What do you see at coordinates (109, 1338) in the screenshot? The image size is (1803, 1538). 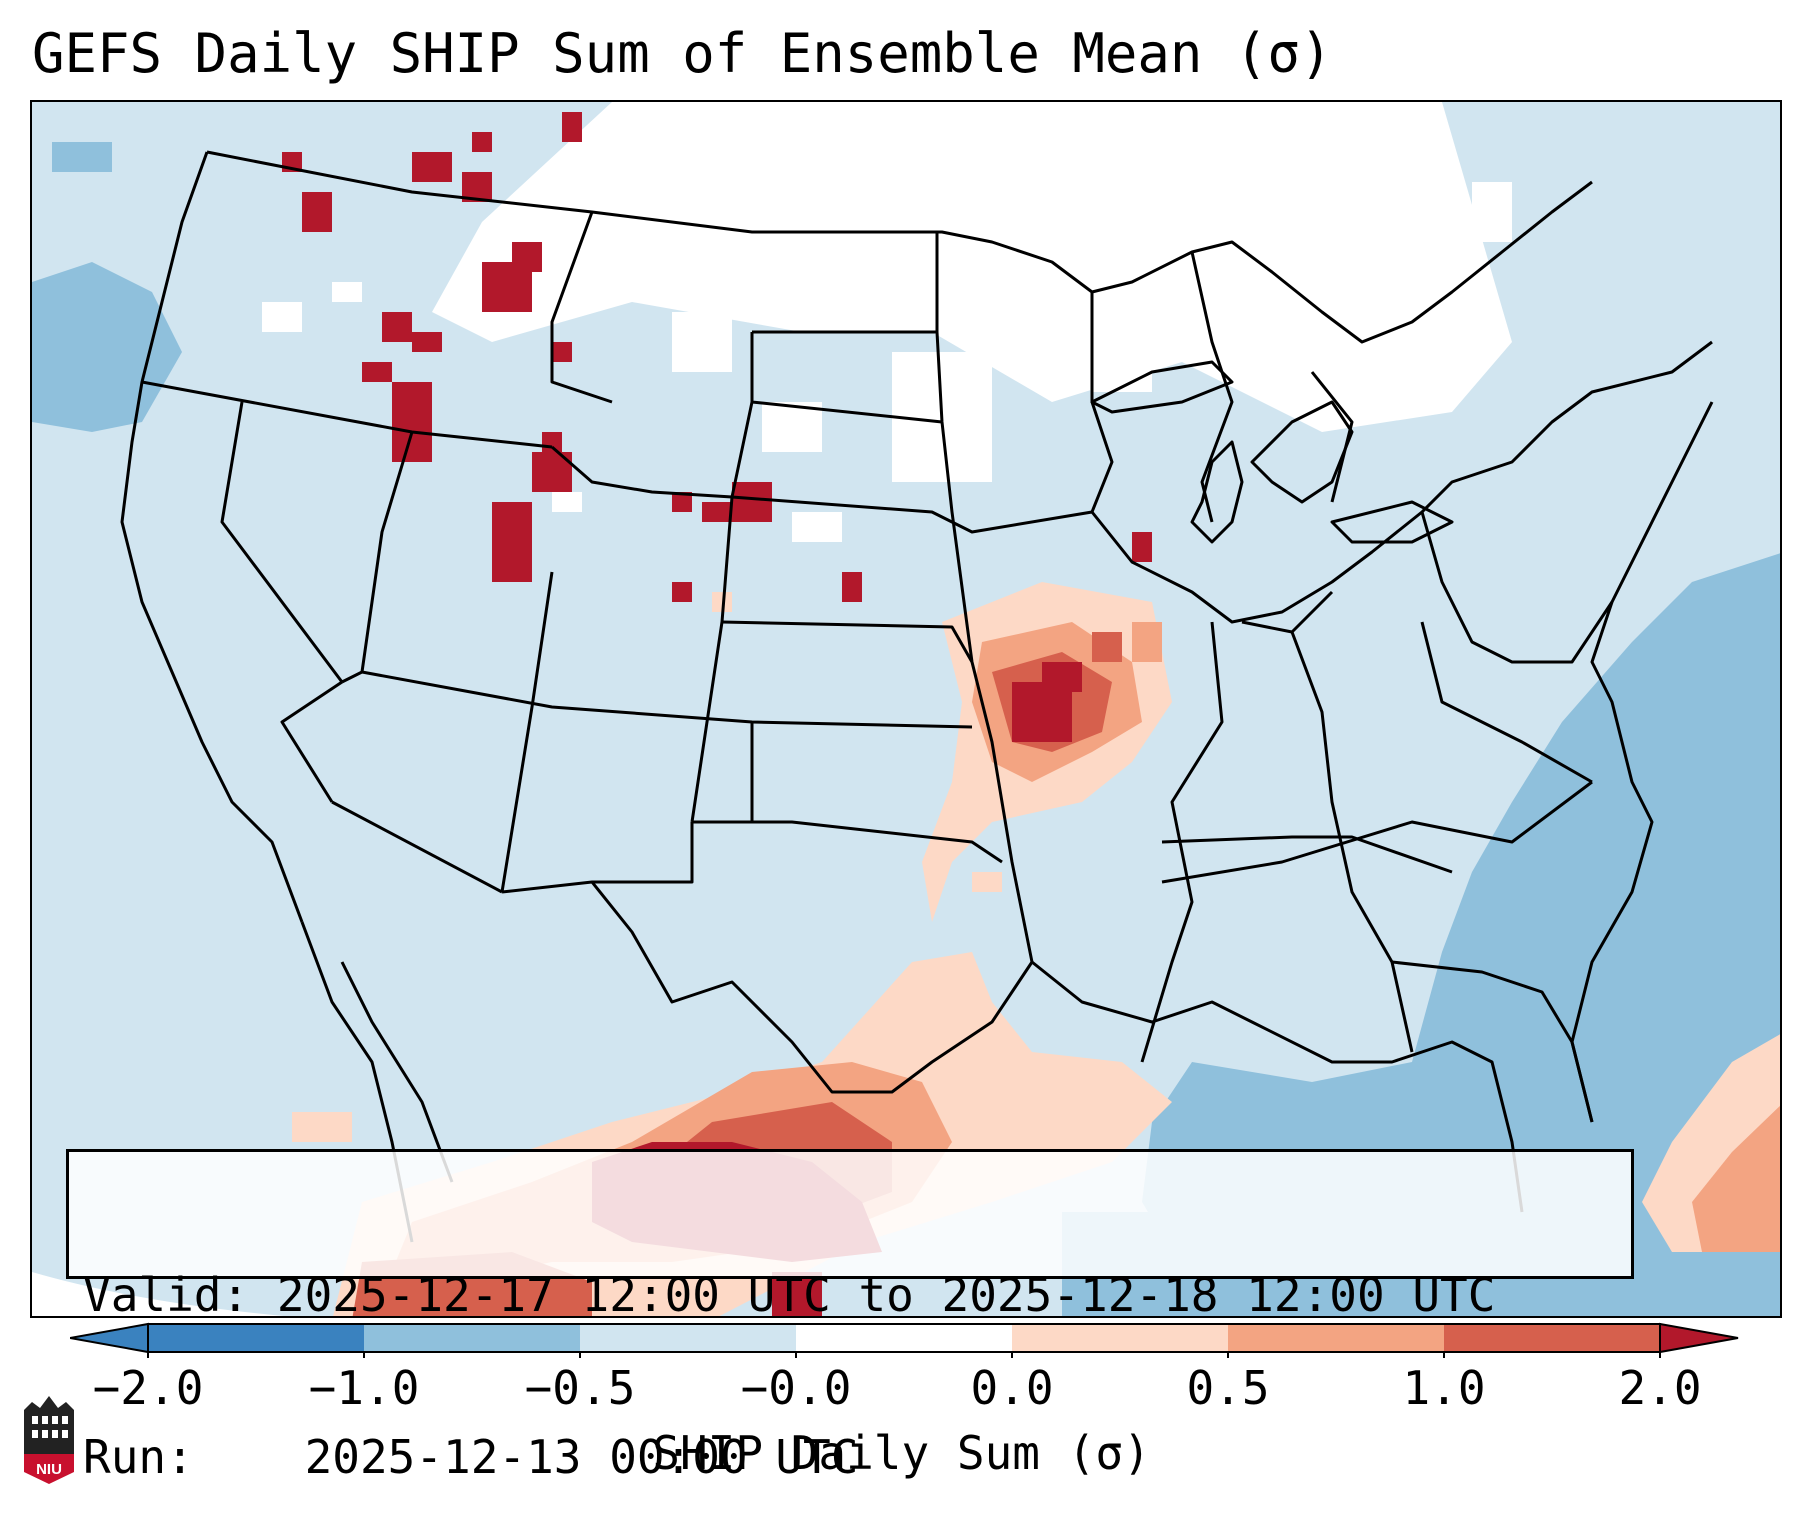 I see `colorbar-extend-low` at bounding box center [109, 1338].